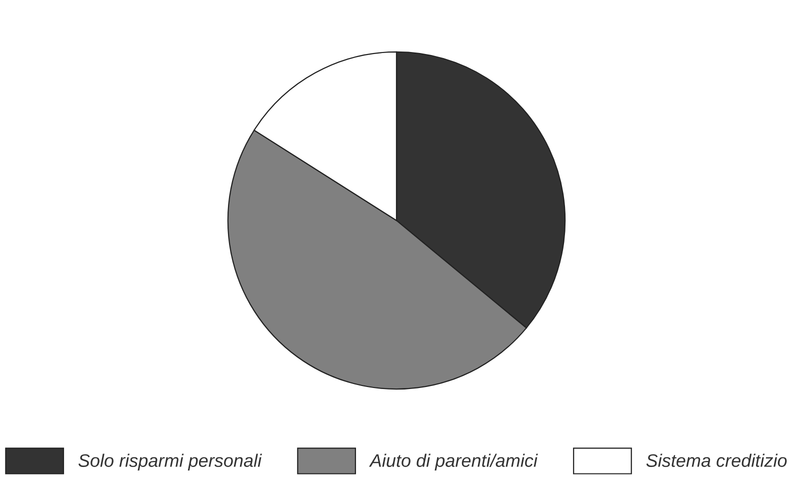 The width and height of the screenshot is (793, 490). Describe the element at coordinates (453, 462) in the screenshot. I see `legend-label: Aiuto di parenti/amici` at that location.